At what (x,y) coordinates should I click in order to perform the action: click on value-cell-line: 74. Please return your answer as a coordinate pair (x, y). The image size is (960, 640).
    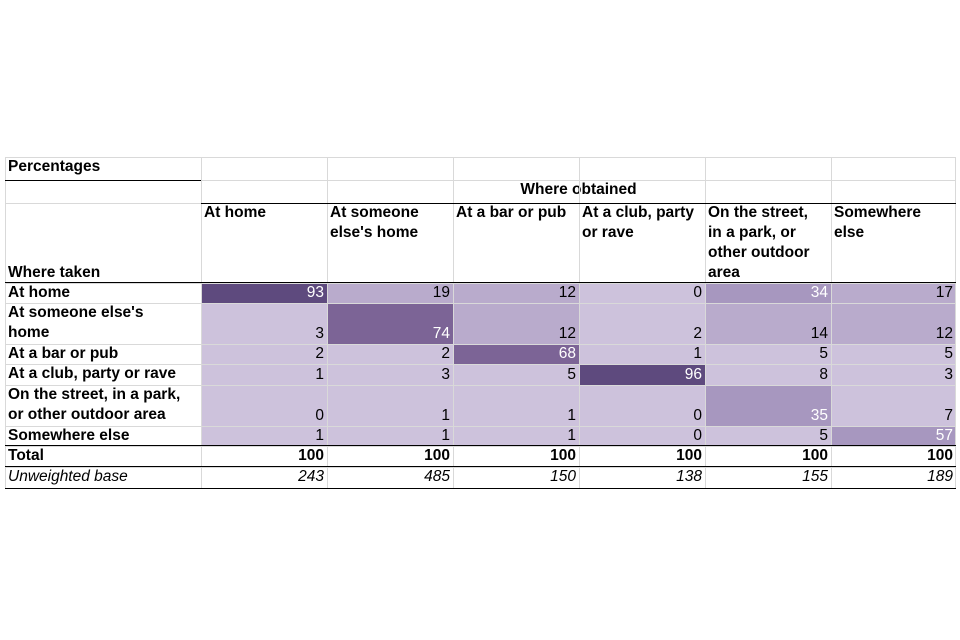
    Looking at the image, I should click on (441, 333).